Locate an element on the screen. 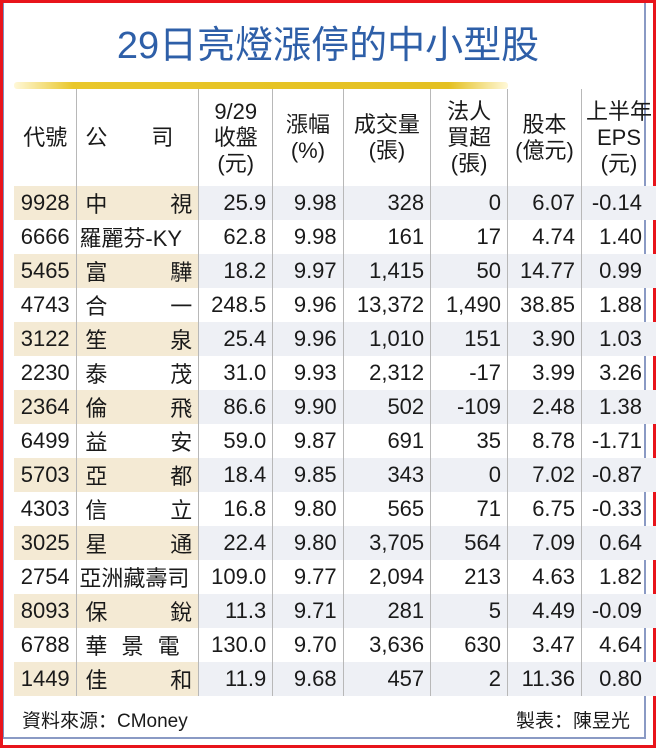 The image size is (656, 748). cell-inst: 151 is located at coordinates (469, 339).